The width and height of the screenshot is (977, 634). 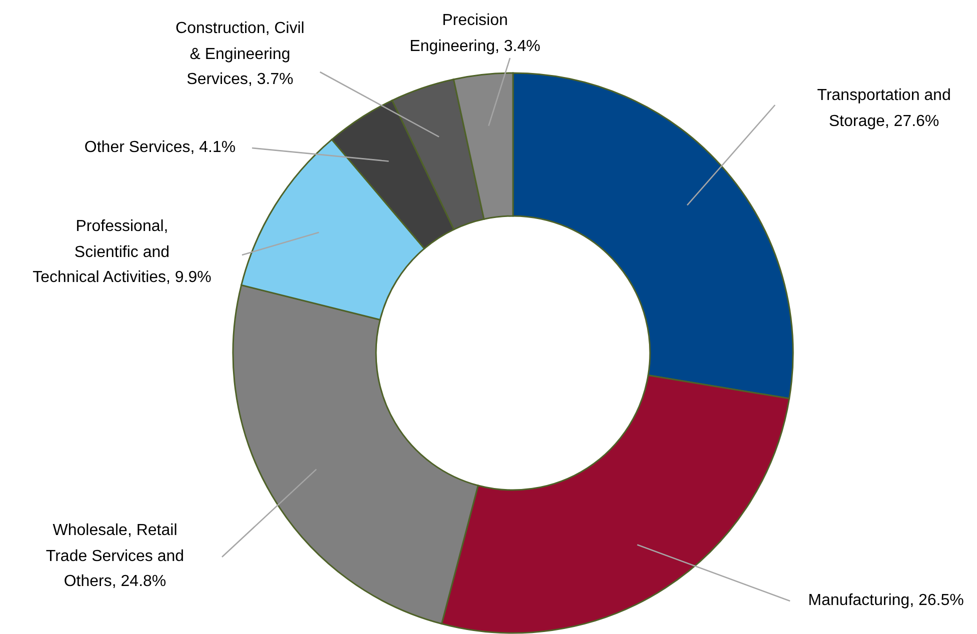 What do you see at coordinates (240, 54) in the screenshot?
I see `slice-label: Construction, Civil & Engineering Services, 3.7%` at bounding box center [240, 54].